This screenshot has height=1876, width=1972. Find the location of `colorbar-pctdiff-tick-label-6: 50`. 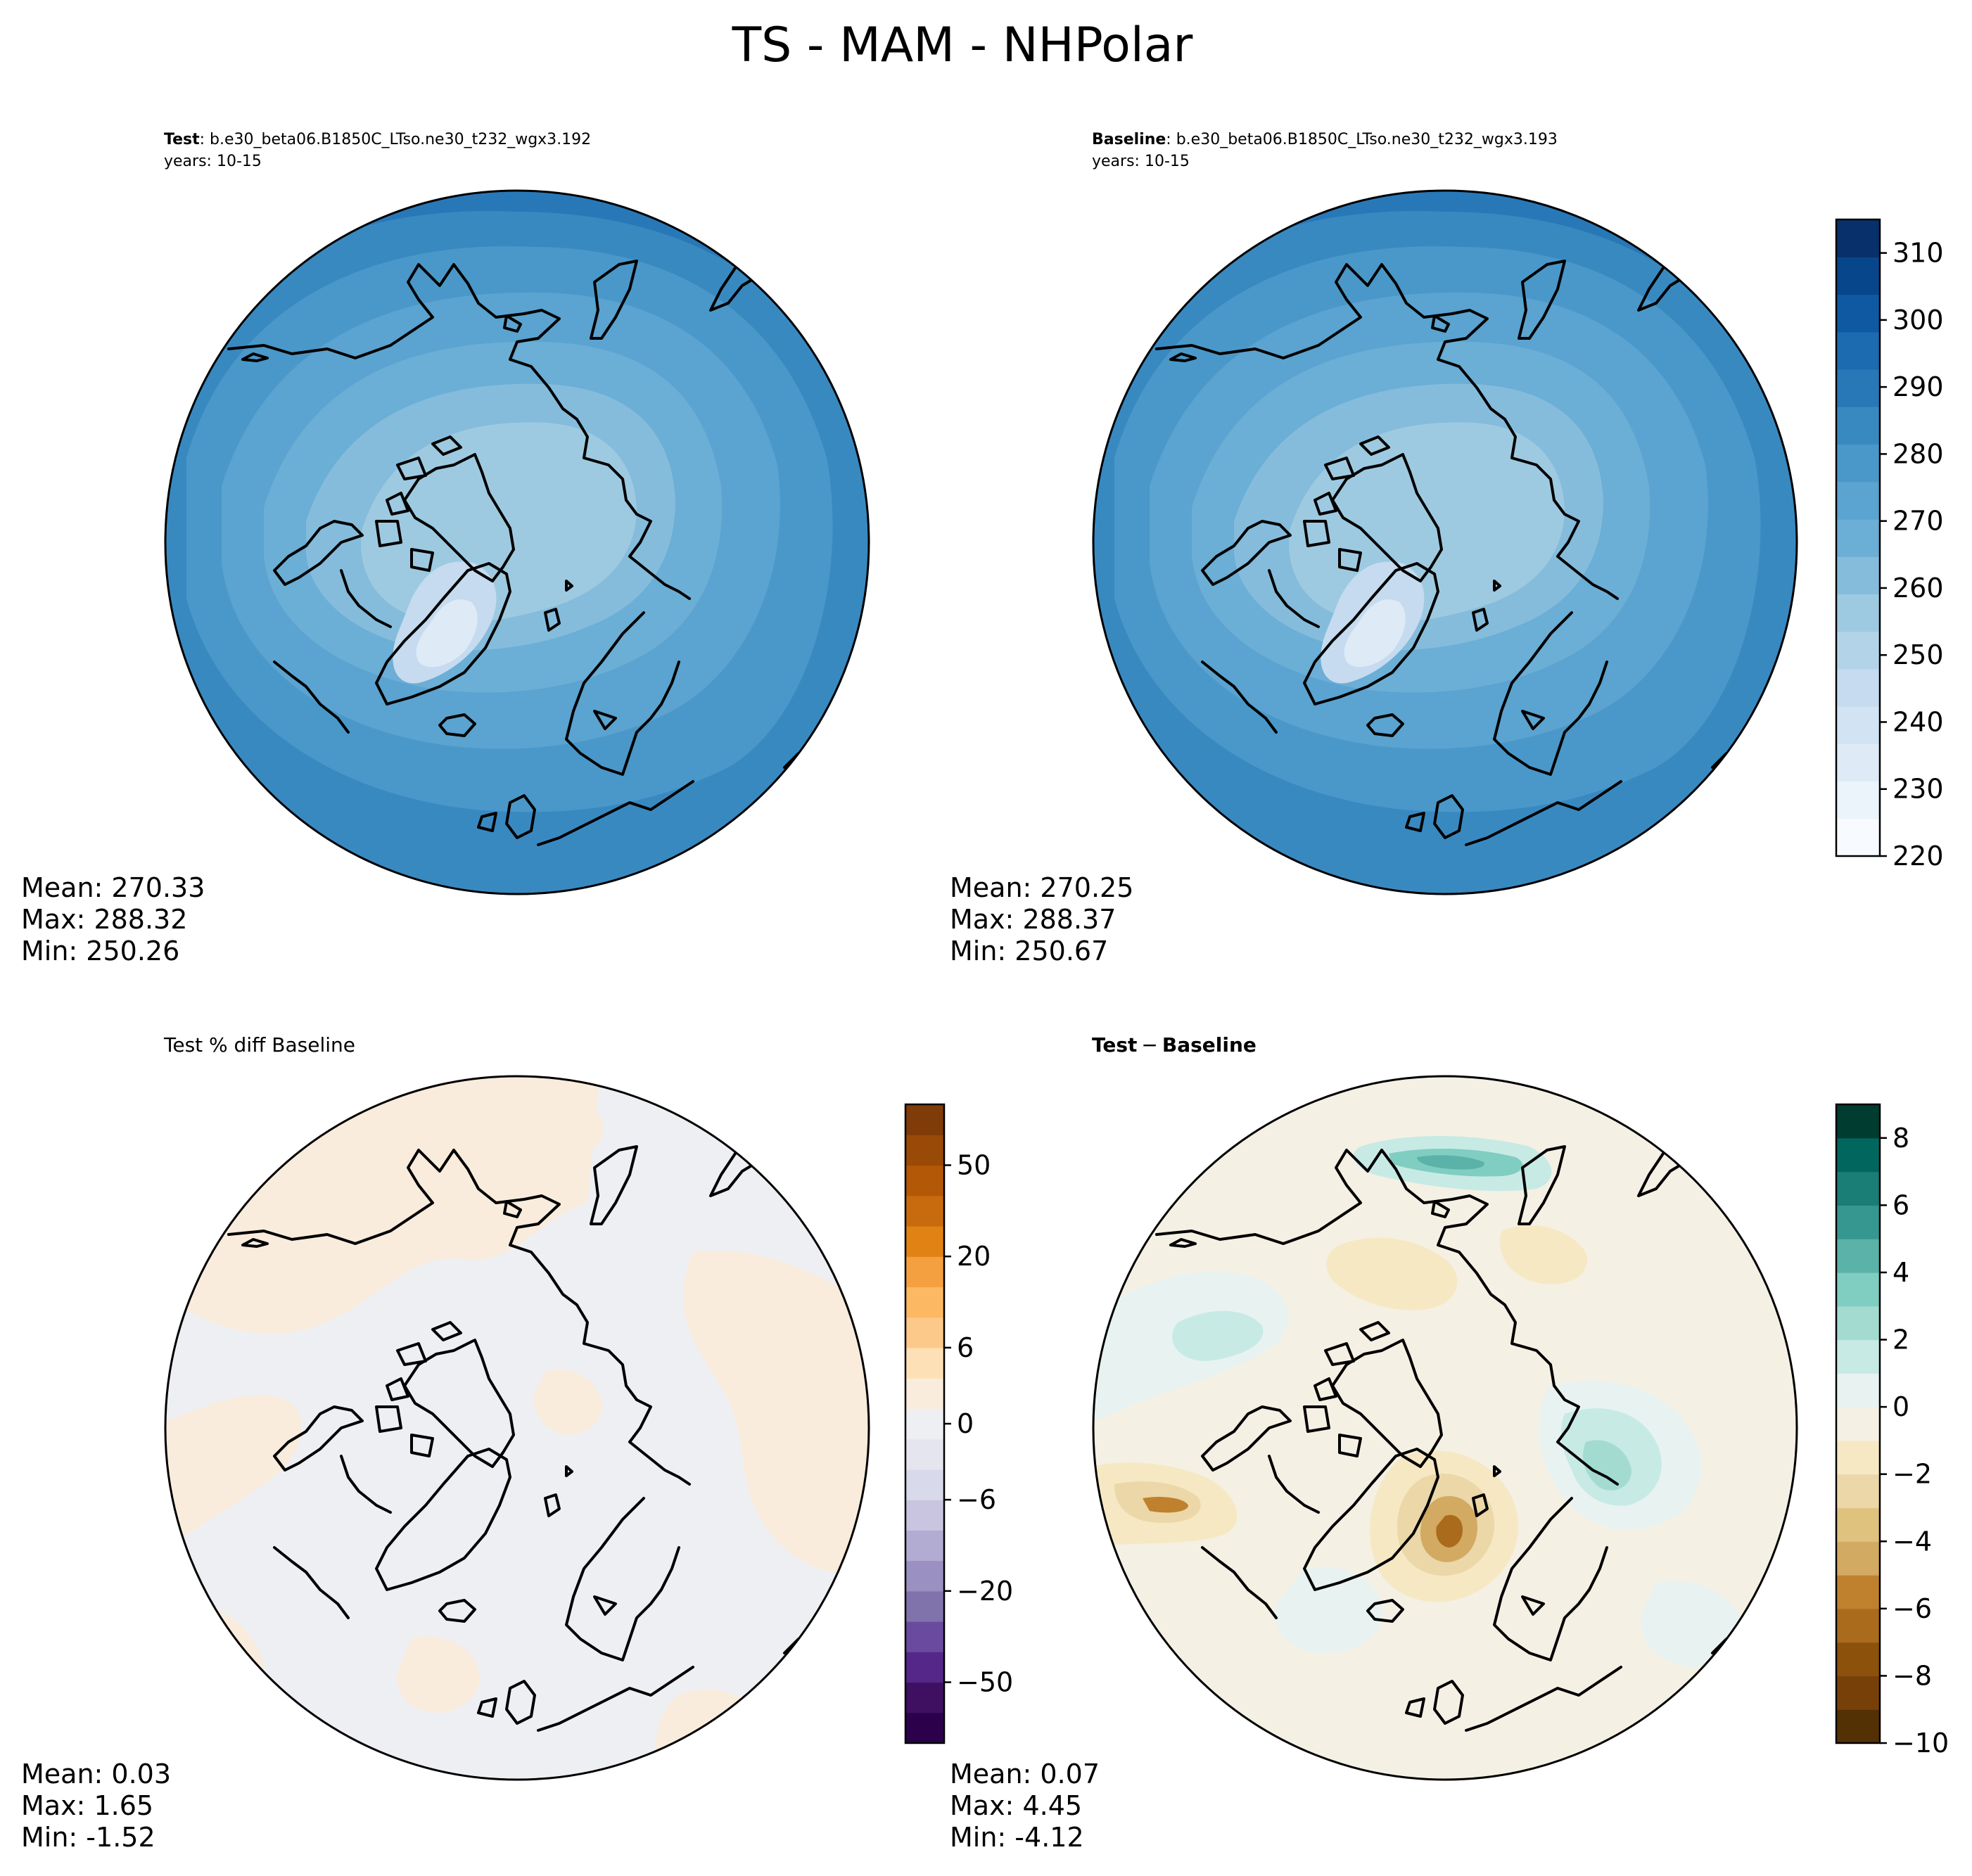

colorbar-pctdiff-tick-label-6: 50 is located at coordinates (974, 1164).